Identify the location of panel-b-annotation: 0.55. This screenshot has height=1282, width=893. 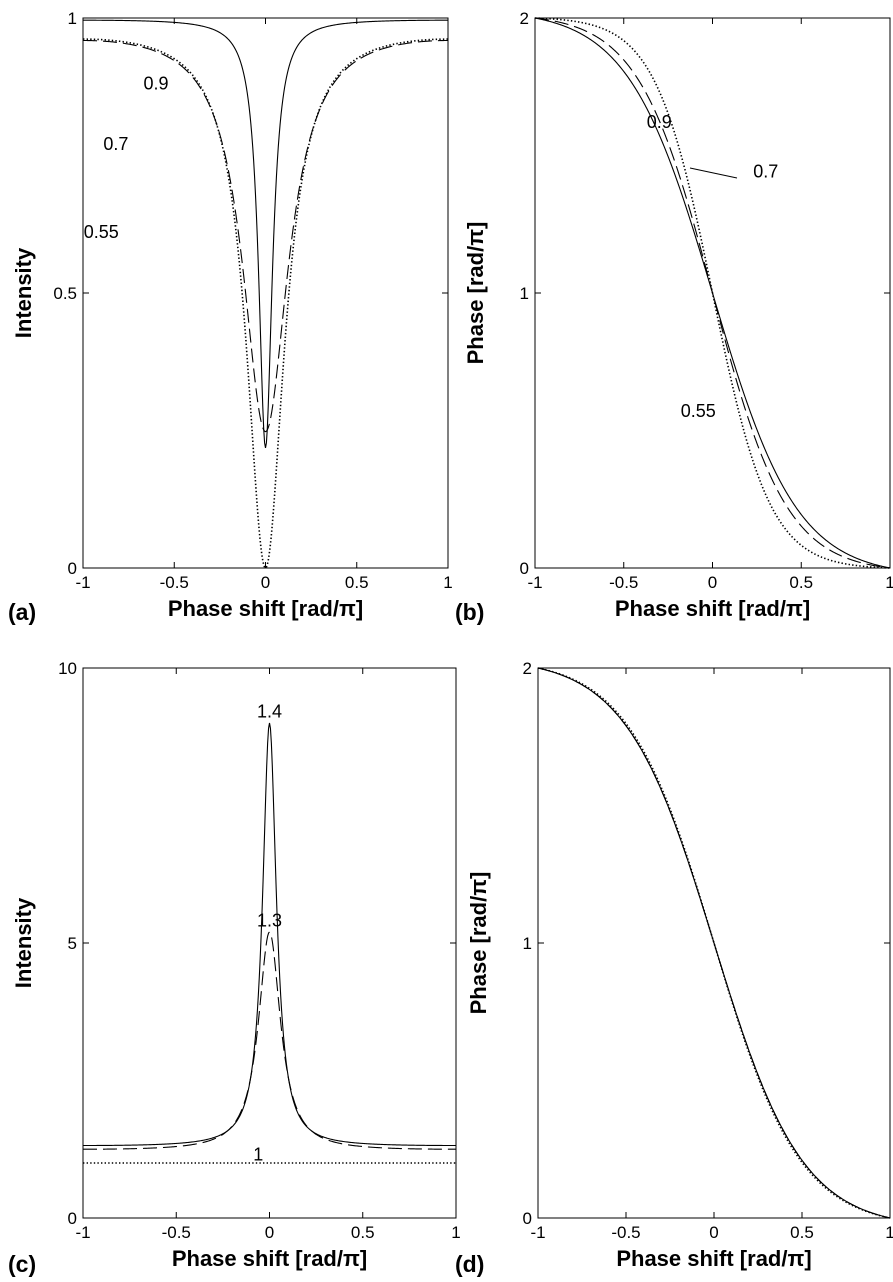
(698, 411).